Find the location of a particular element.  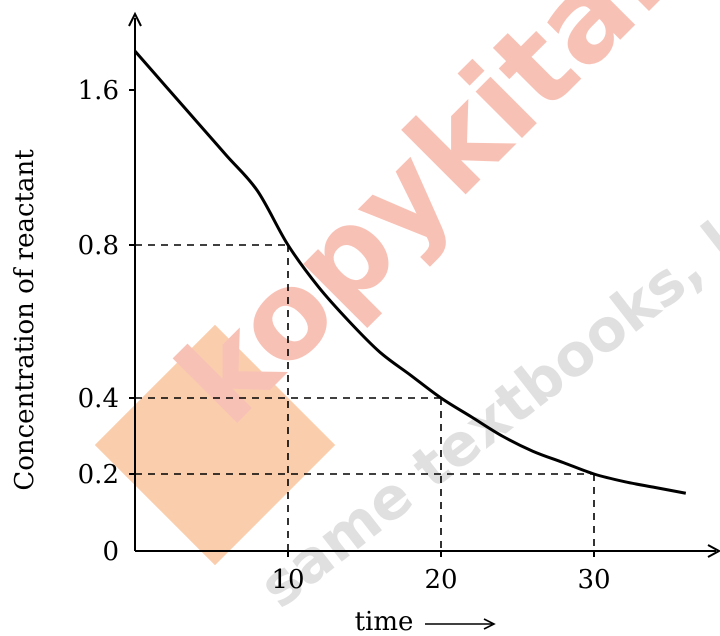

x-ticks: 10 20 30 is located at coordinates (441, 573).